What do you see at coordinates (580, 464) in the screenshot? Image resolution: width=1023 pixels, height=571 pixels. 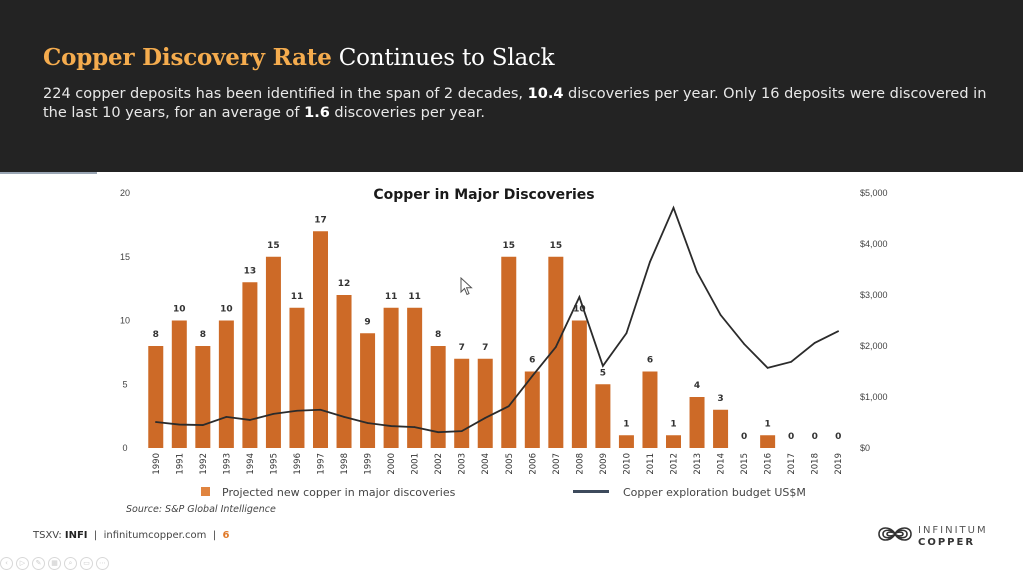 I see `x-axis-tick-label: 2008` at bounding box center [580, 464].